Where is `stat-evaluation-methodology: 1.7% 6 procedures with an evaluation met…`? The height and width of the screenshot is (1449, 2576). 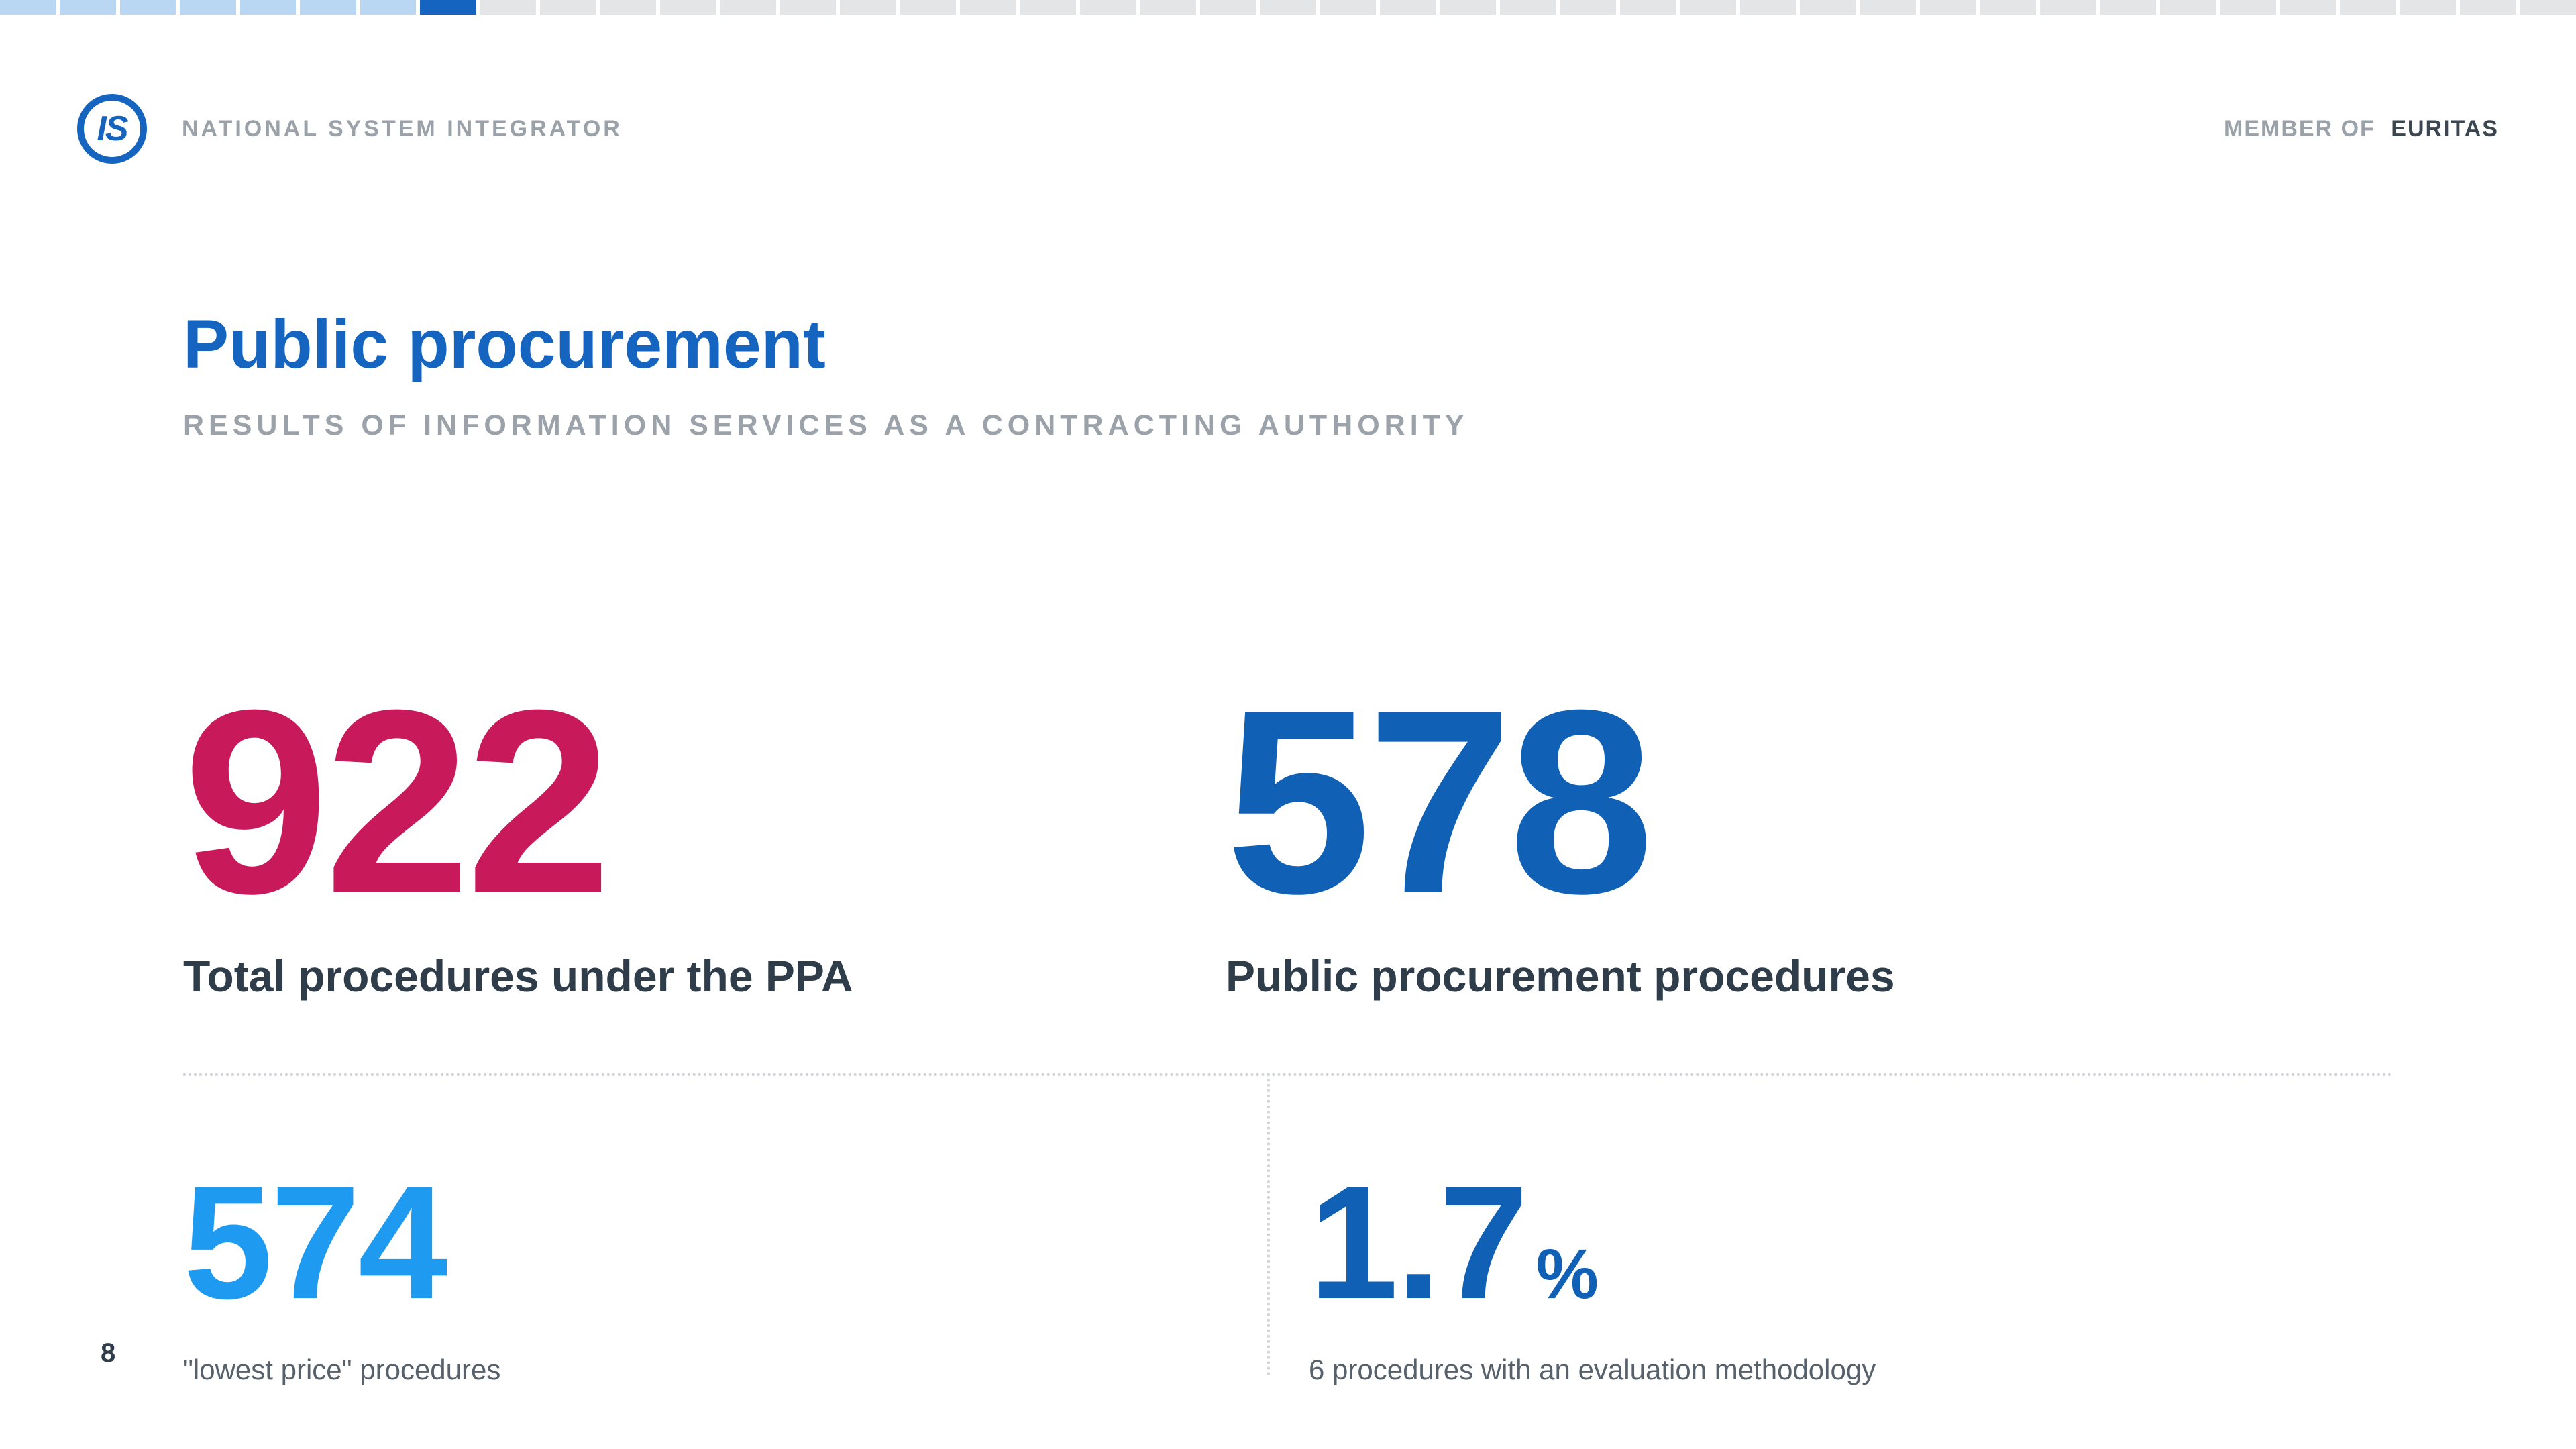
stat-evaluation-methodology: 1.7% 6 procedures with an evaluation met… is located at coordinates (1592, 1274).